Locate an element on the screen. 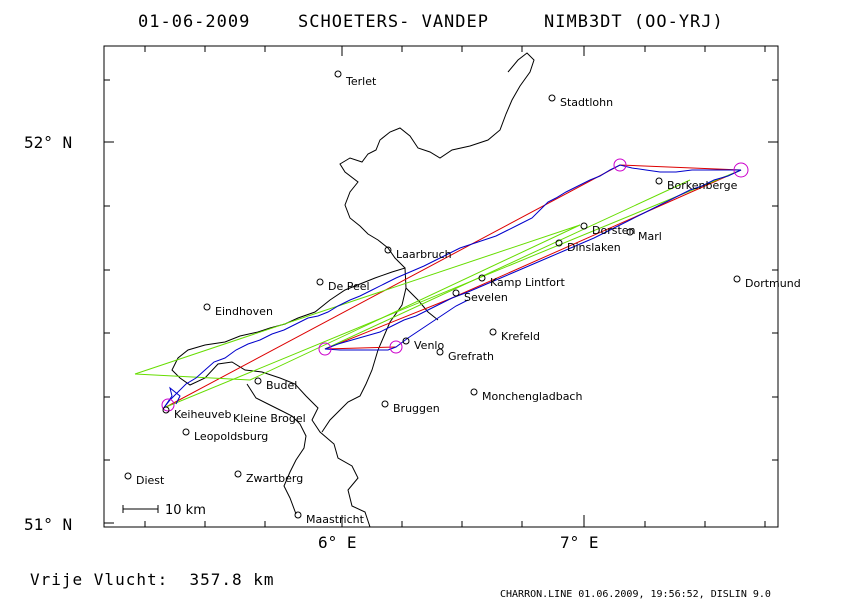 The image size is (853, 603). place-dinslaken: Dinslaken is located at coordinates (588, 246).